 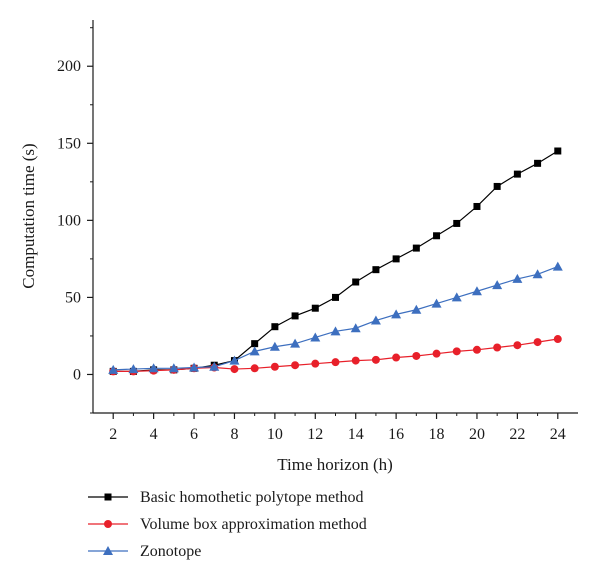 I want to click on x-tick-label: 18, so click(x=437, y=434).